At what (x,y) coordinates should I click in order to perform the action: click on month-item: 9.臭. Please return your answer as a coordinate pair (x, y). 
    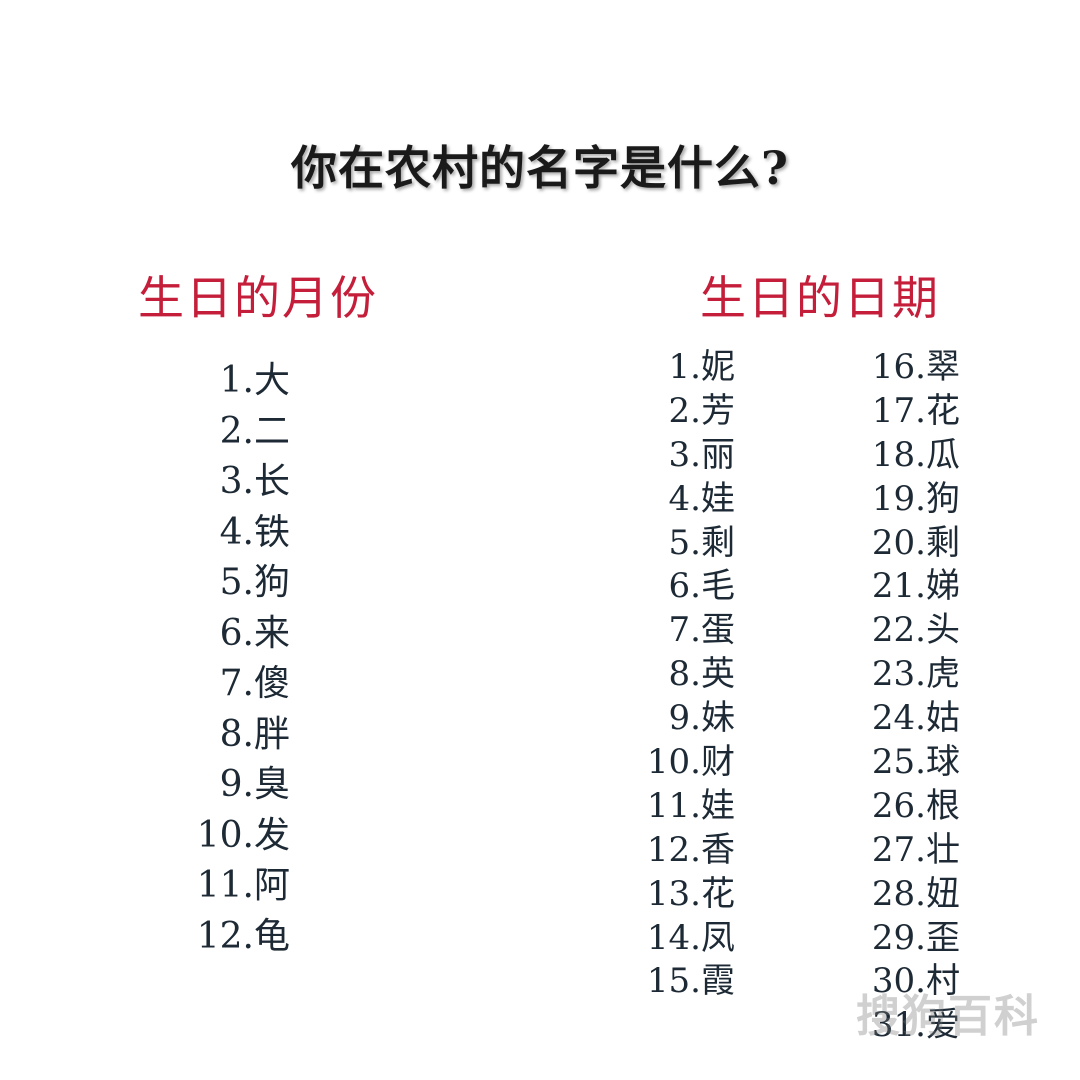
    Looking at the image, I should click on (254, 784).